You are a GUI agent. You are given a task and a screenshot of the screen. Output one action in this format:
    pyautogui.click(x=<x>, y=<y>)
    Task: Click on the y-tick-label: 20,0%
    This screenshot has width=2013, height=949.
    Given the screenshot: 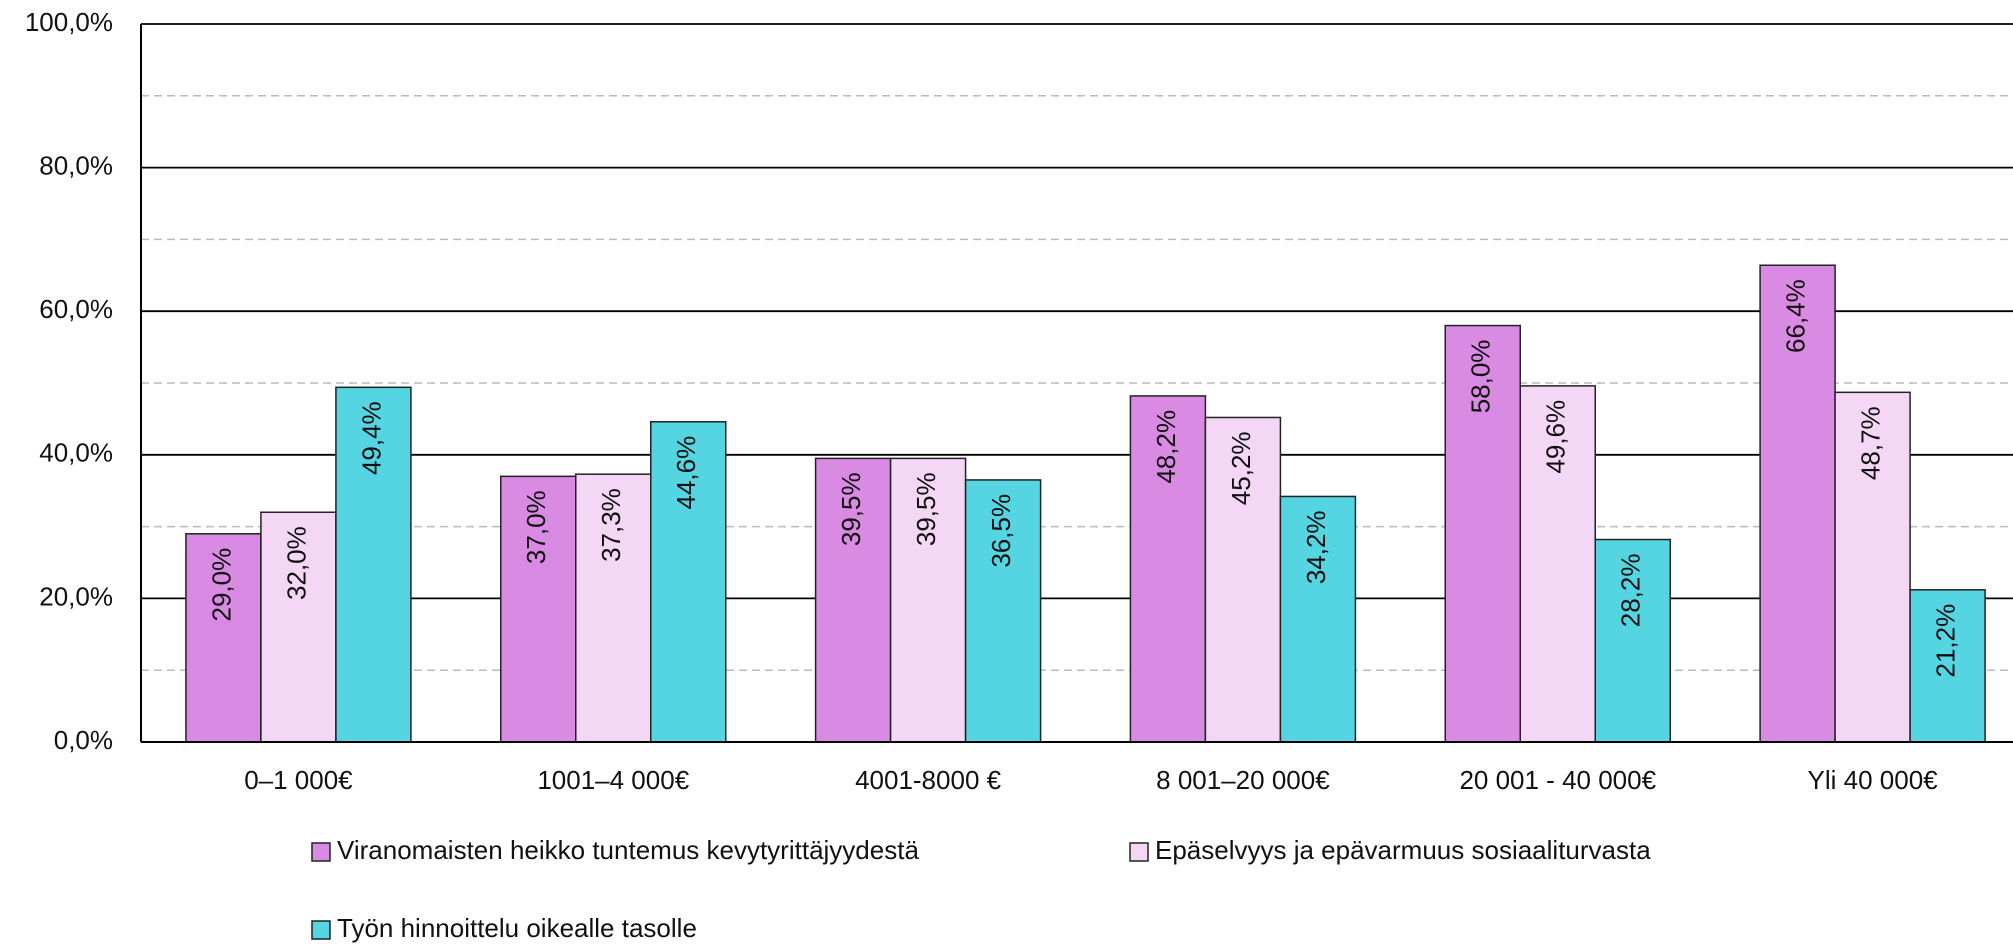 What is the action you would take?
    pyautogui.click(x=76, y=596)
    